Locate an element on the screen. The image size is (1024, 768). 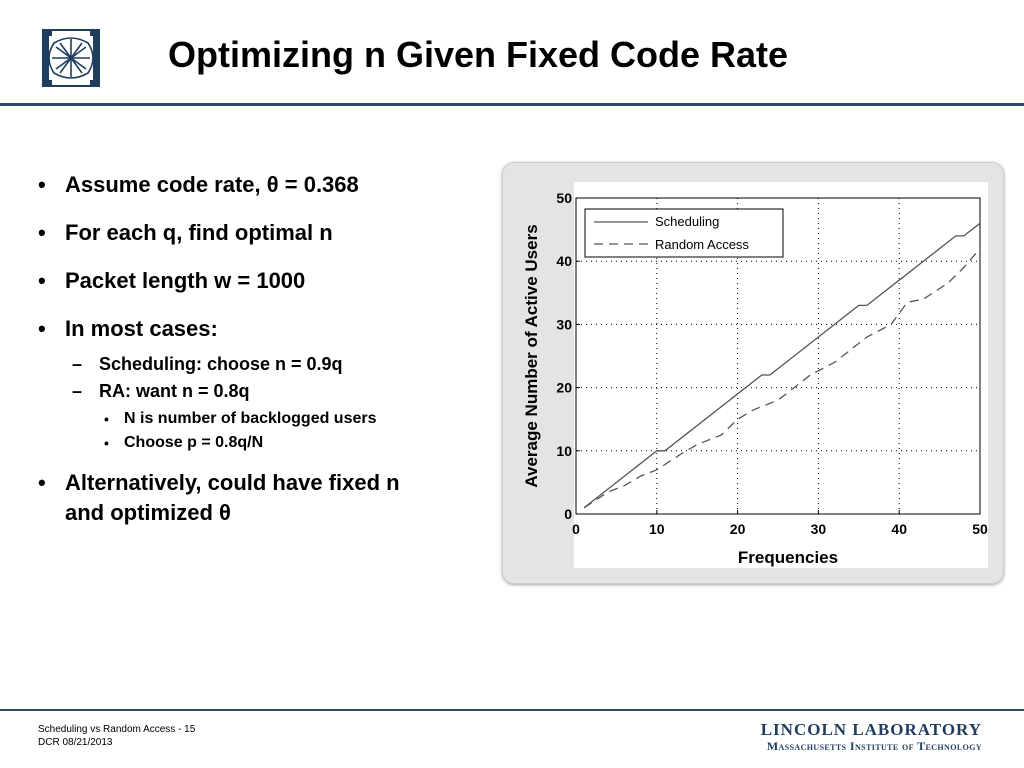
footer-divider is located at coordinates (512, 710).